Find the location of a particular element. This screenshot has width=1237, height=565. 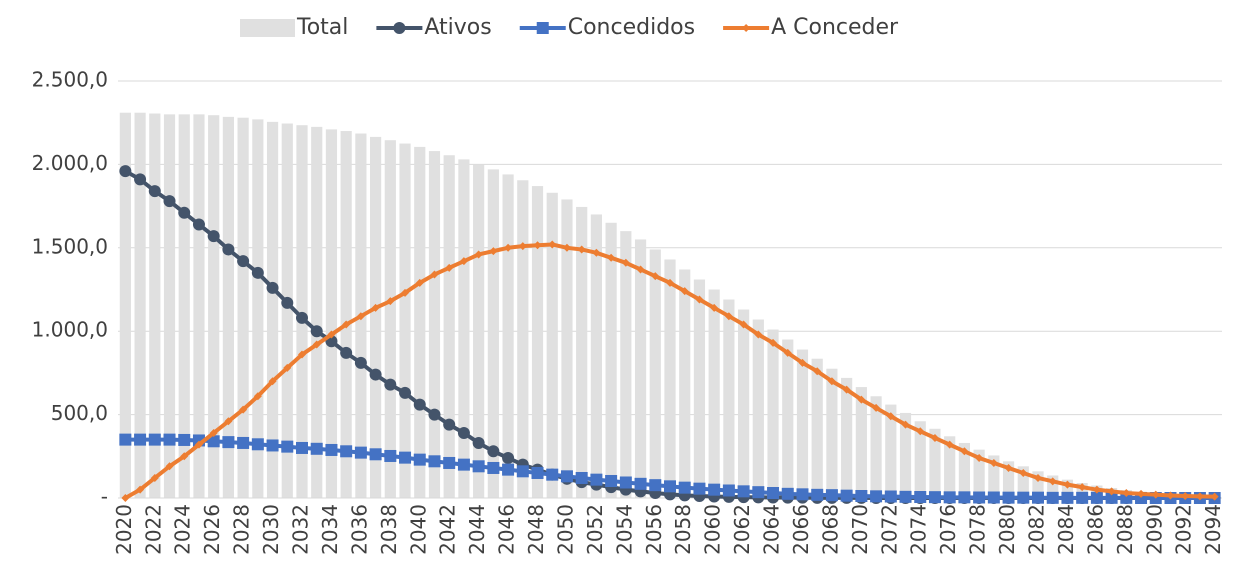

x-tick-label: 2054 is located at coordinates (624, 529).